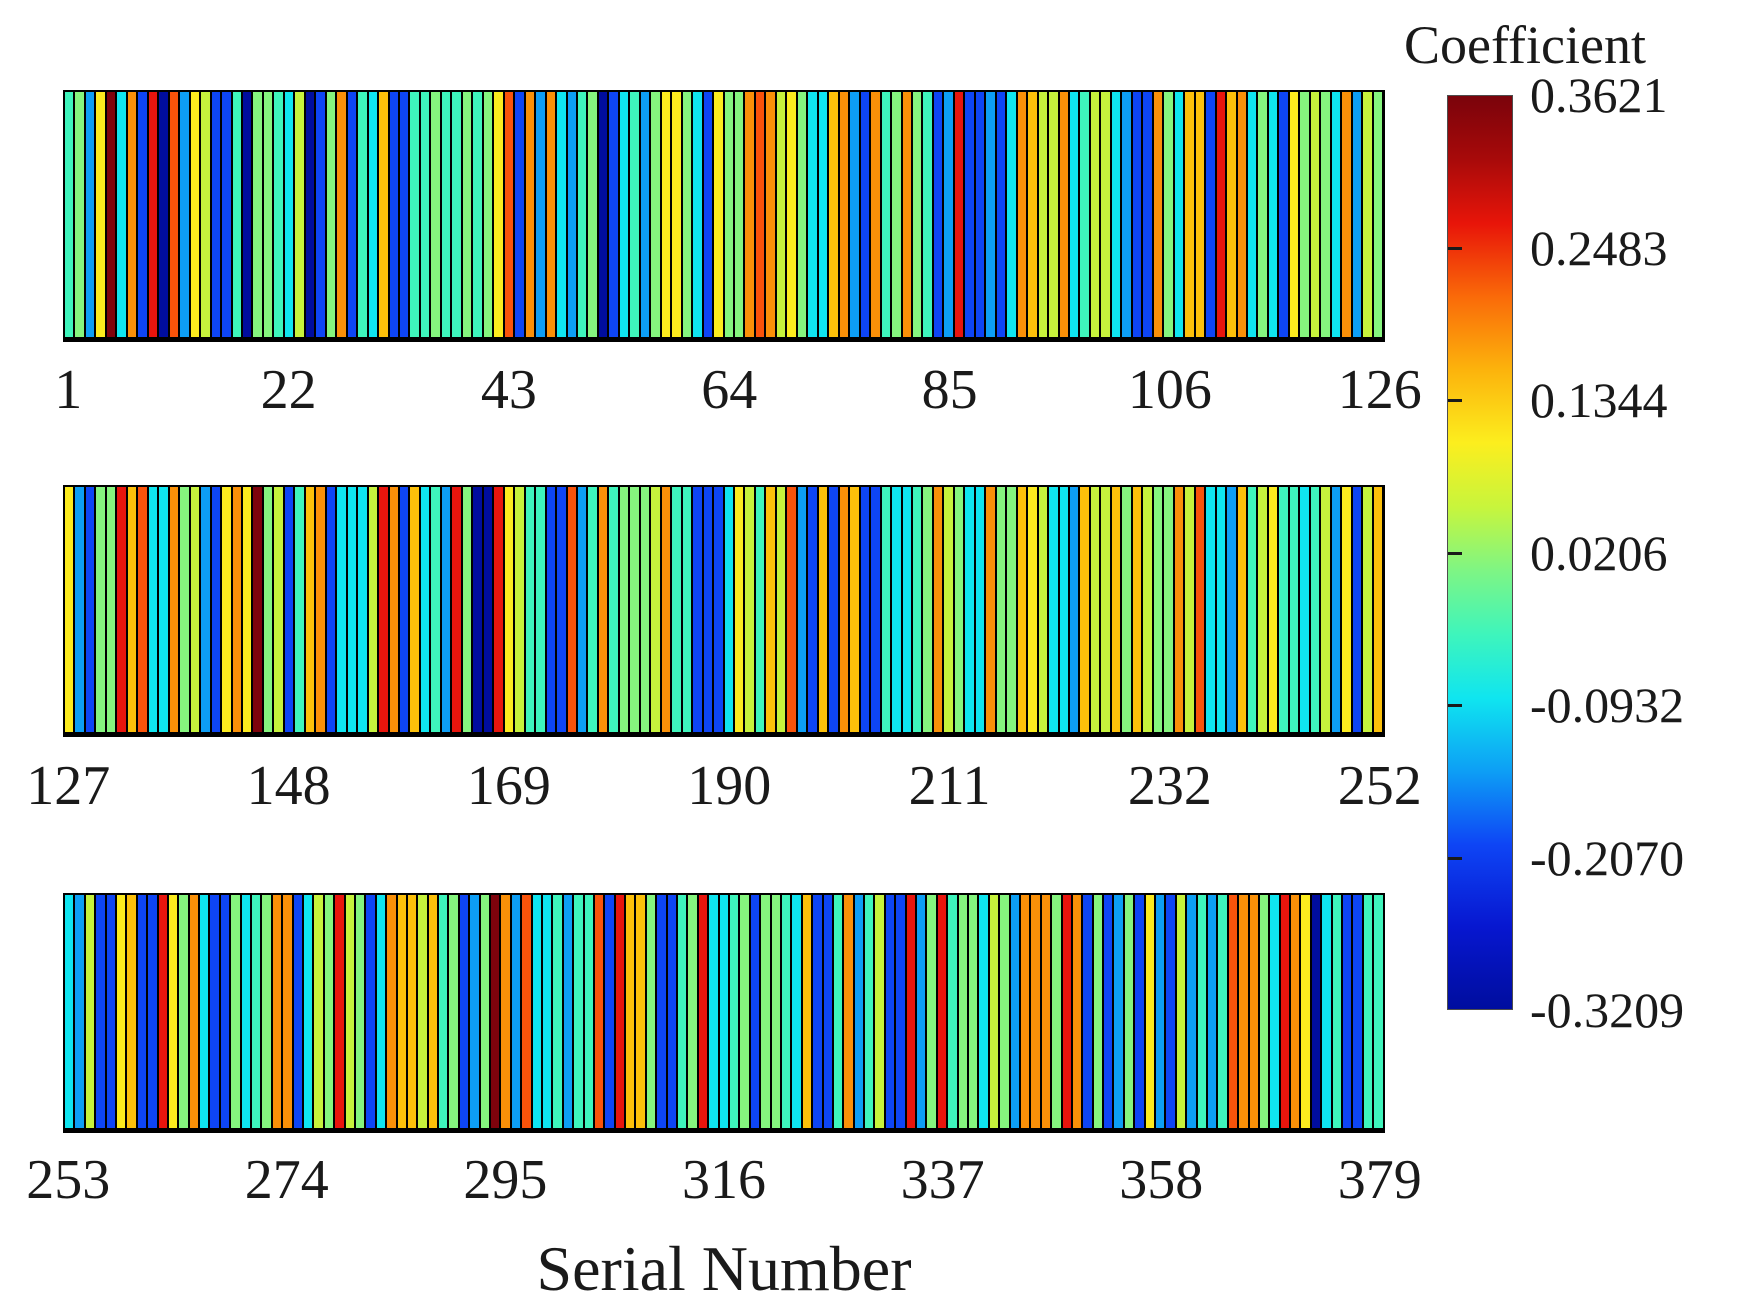 Image resolution: width=1750 pixels, height=1313 pixels. What do you see at coordinates (1455, 248) in the screenshot?
I see `colorbar-tick-mark` at bounding box center [1455, 248].